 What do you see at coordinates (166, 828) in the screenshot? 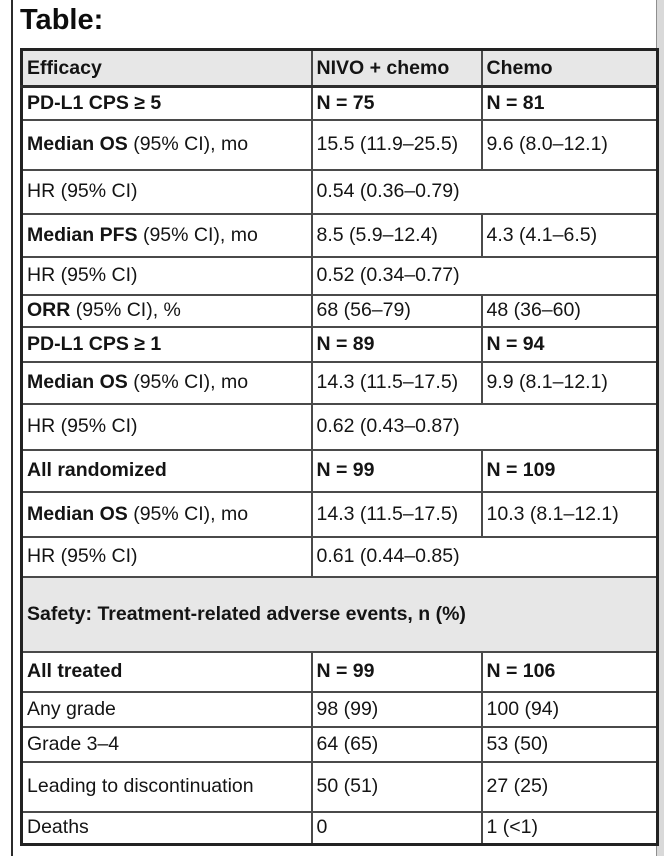
I see `cell-label: Deaths` at bounding box center [166, 828].